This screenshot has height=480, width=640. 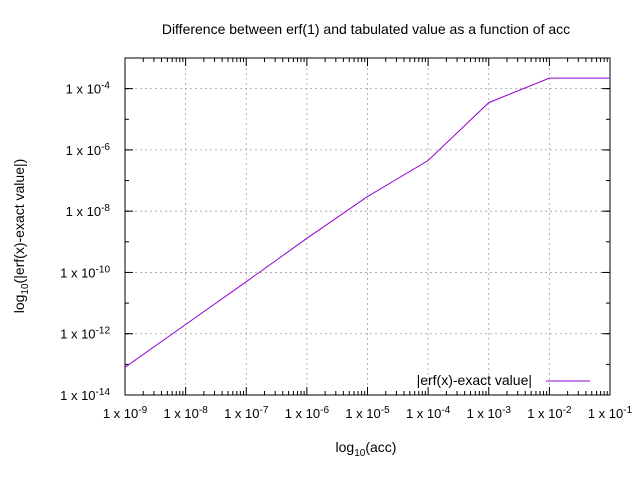 What do you see at coordinates (366, 449) in the screenshot?
I see `x-axis-label: log10(acc)` at bounding box center [366, 449].